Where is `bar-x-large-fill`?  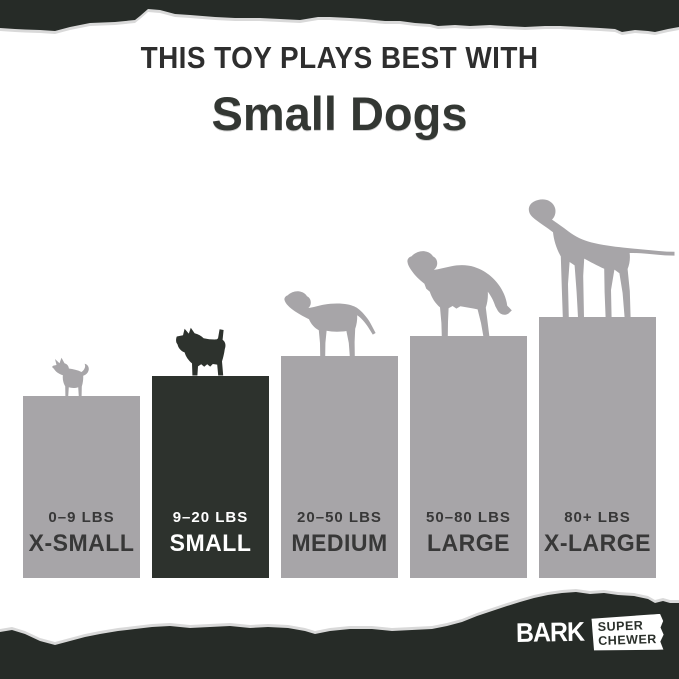 bar-x-large-fill is located at coordinates (597, 447).